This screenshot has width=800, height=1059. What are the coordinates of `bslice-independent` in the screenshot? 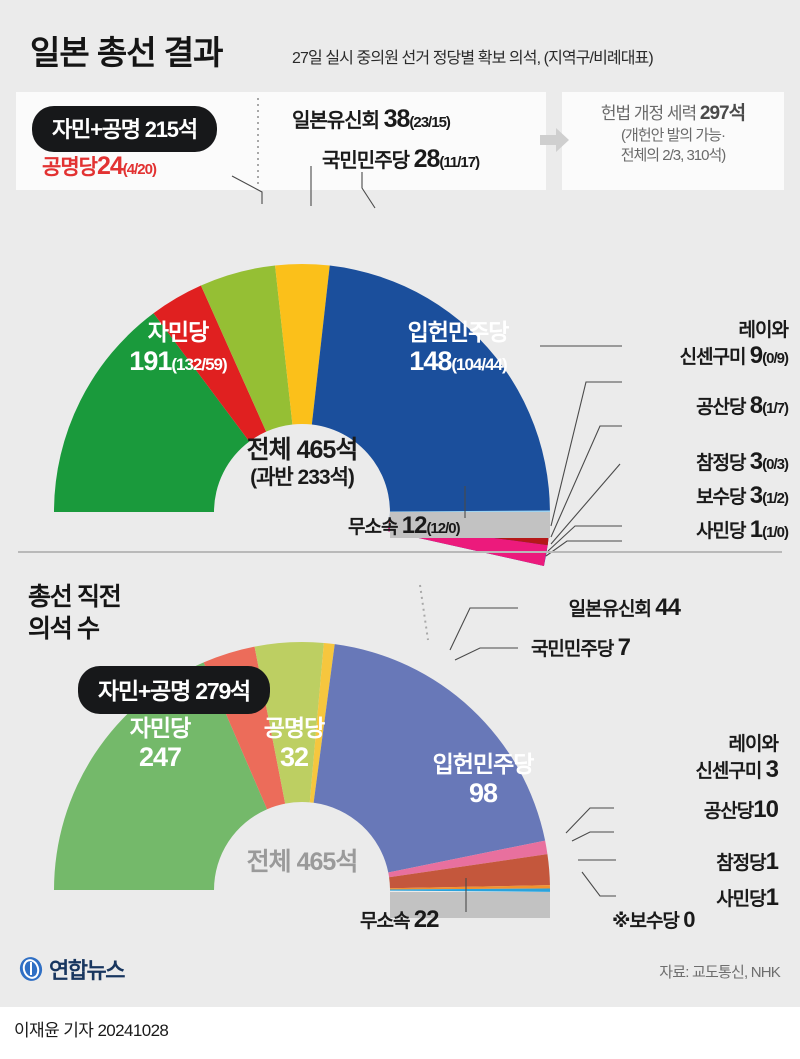 It's located at (470, 905).